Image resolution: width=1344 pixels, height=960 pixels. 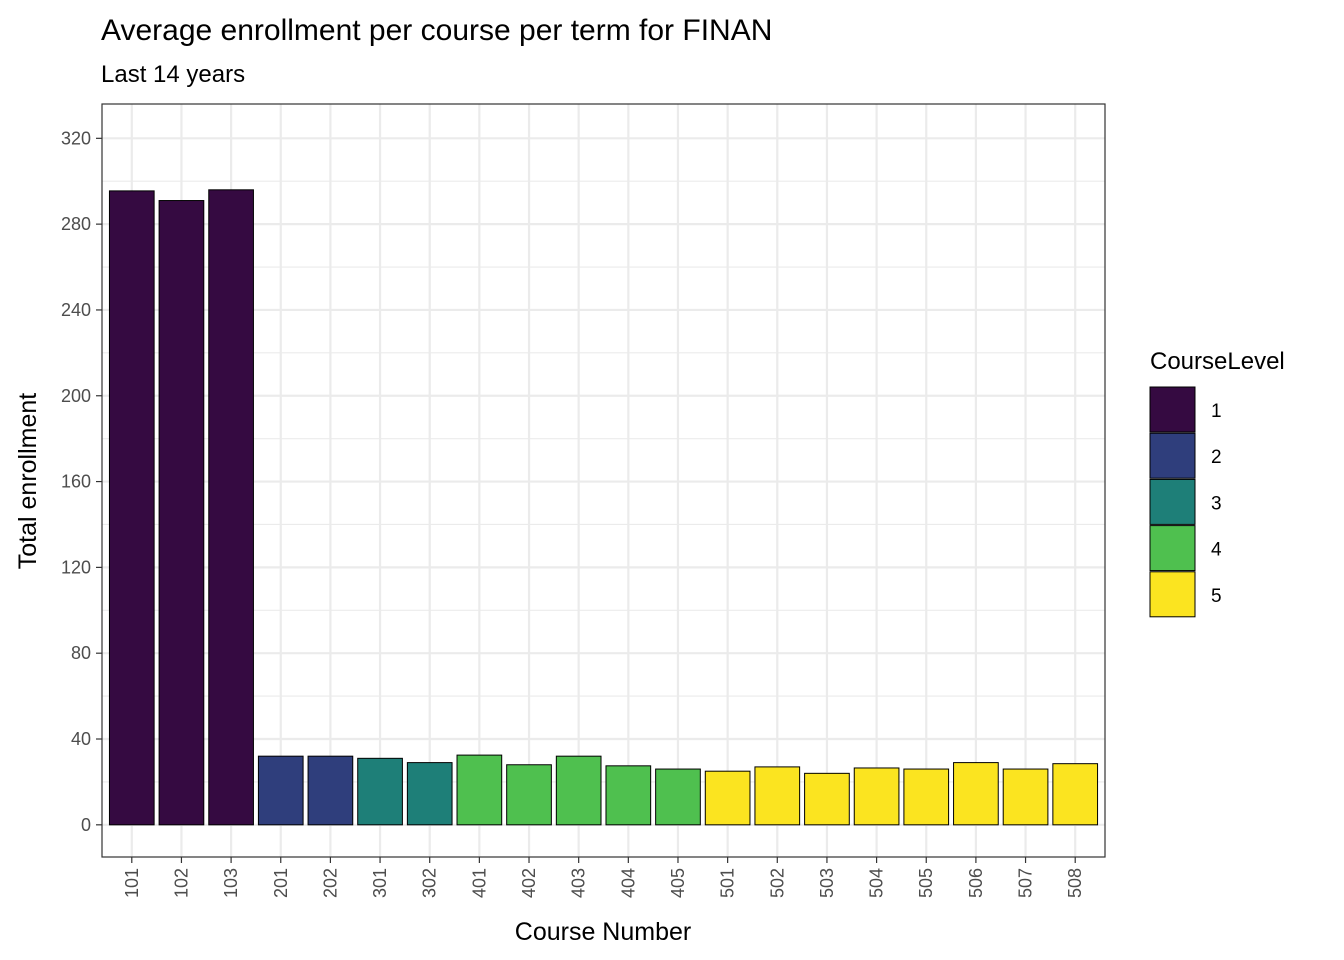 What do you see at coordinates (132, 883) in the screenshot?
I see `x-tick-label: 101` at bounding box center [132, 883].